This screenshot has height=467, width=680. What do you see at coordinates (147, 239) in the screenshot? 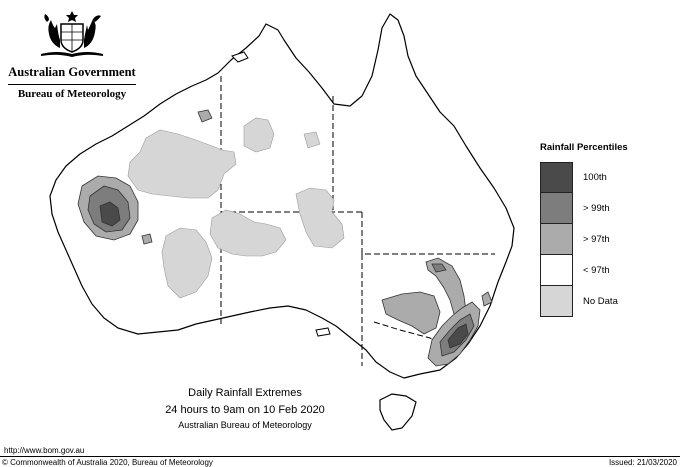
I see `wa-small-97th` at bounding box center [147, 239].